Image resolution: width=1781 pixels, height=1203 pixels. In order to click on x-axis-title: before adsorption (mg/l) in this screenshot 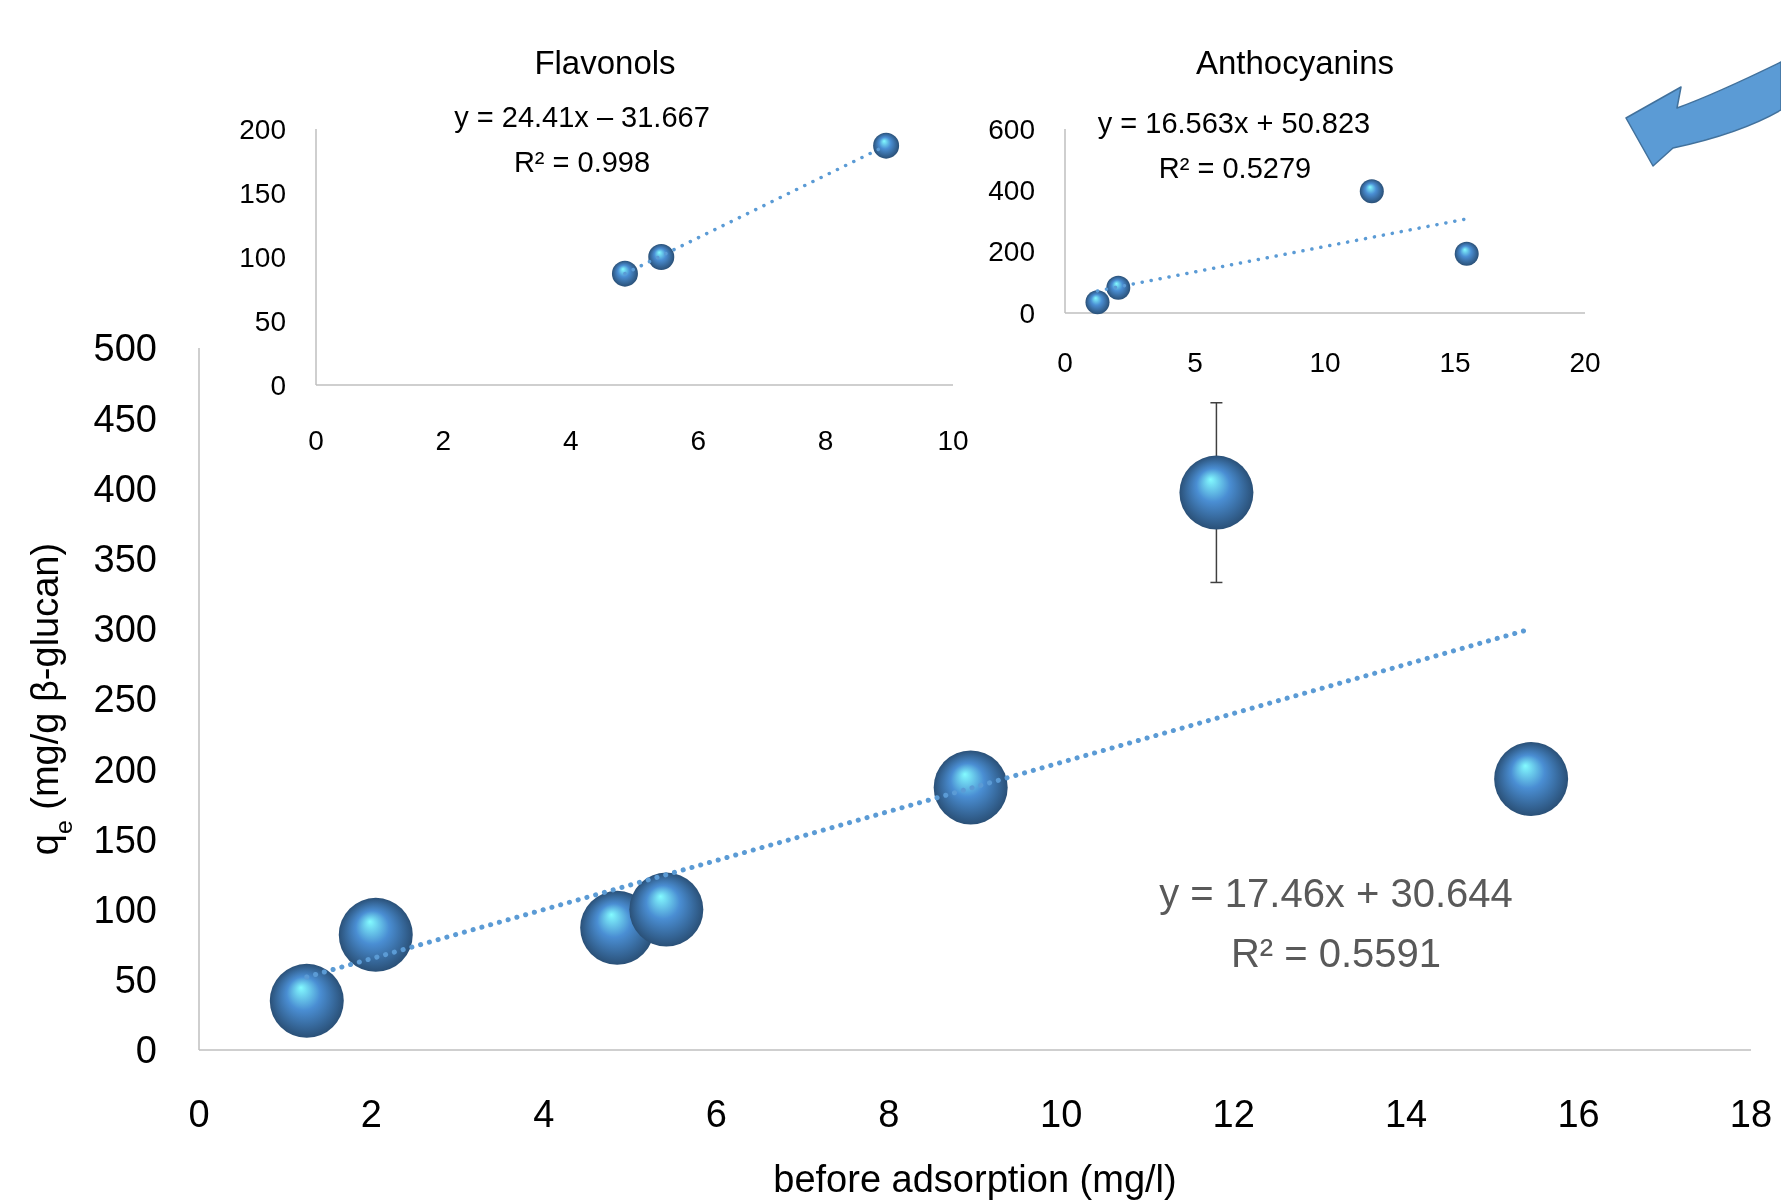, I will do `click(975, 1179)`.